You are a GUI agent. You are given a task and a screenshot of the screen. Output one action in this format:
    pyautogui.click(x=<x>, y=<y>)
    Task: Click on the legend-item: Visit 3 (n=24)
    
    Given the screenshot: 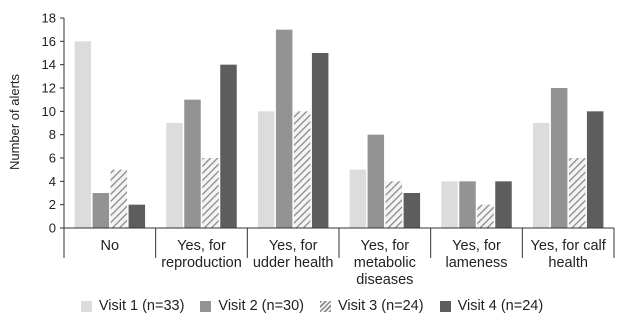 What is the action you would take?
    pyautogui.click(x=372, y=306)
    